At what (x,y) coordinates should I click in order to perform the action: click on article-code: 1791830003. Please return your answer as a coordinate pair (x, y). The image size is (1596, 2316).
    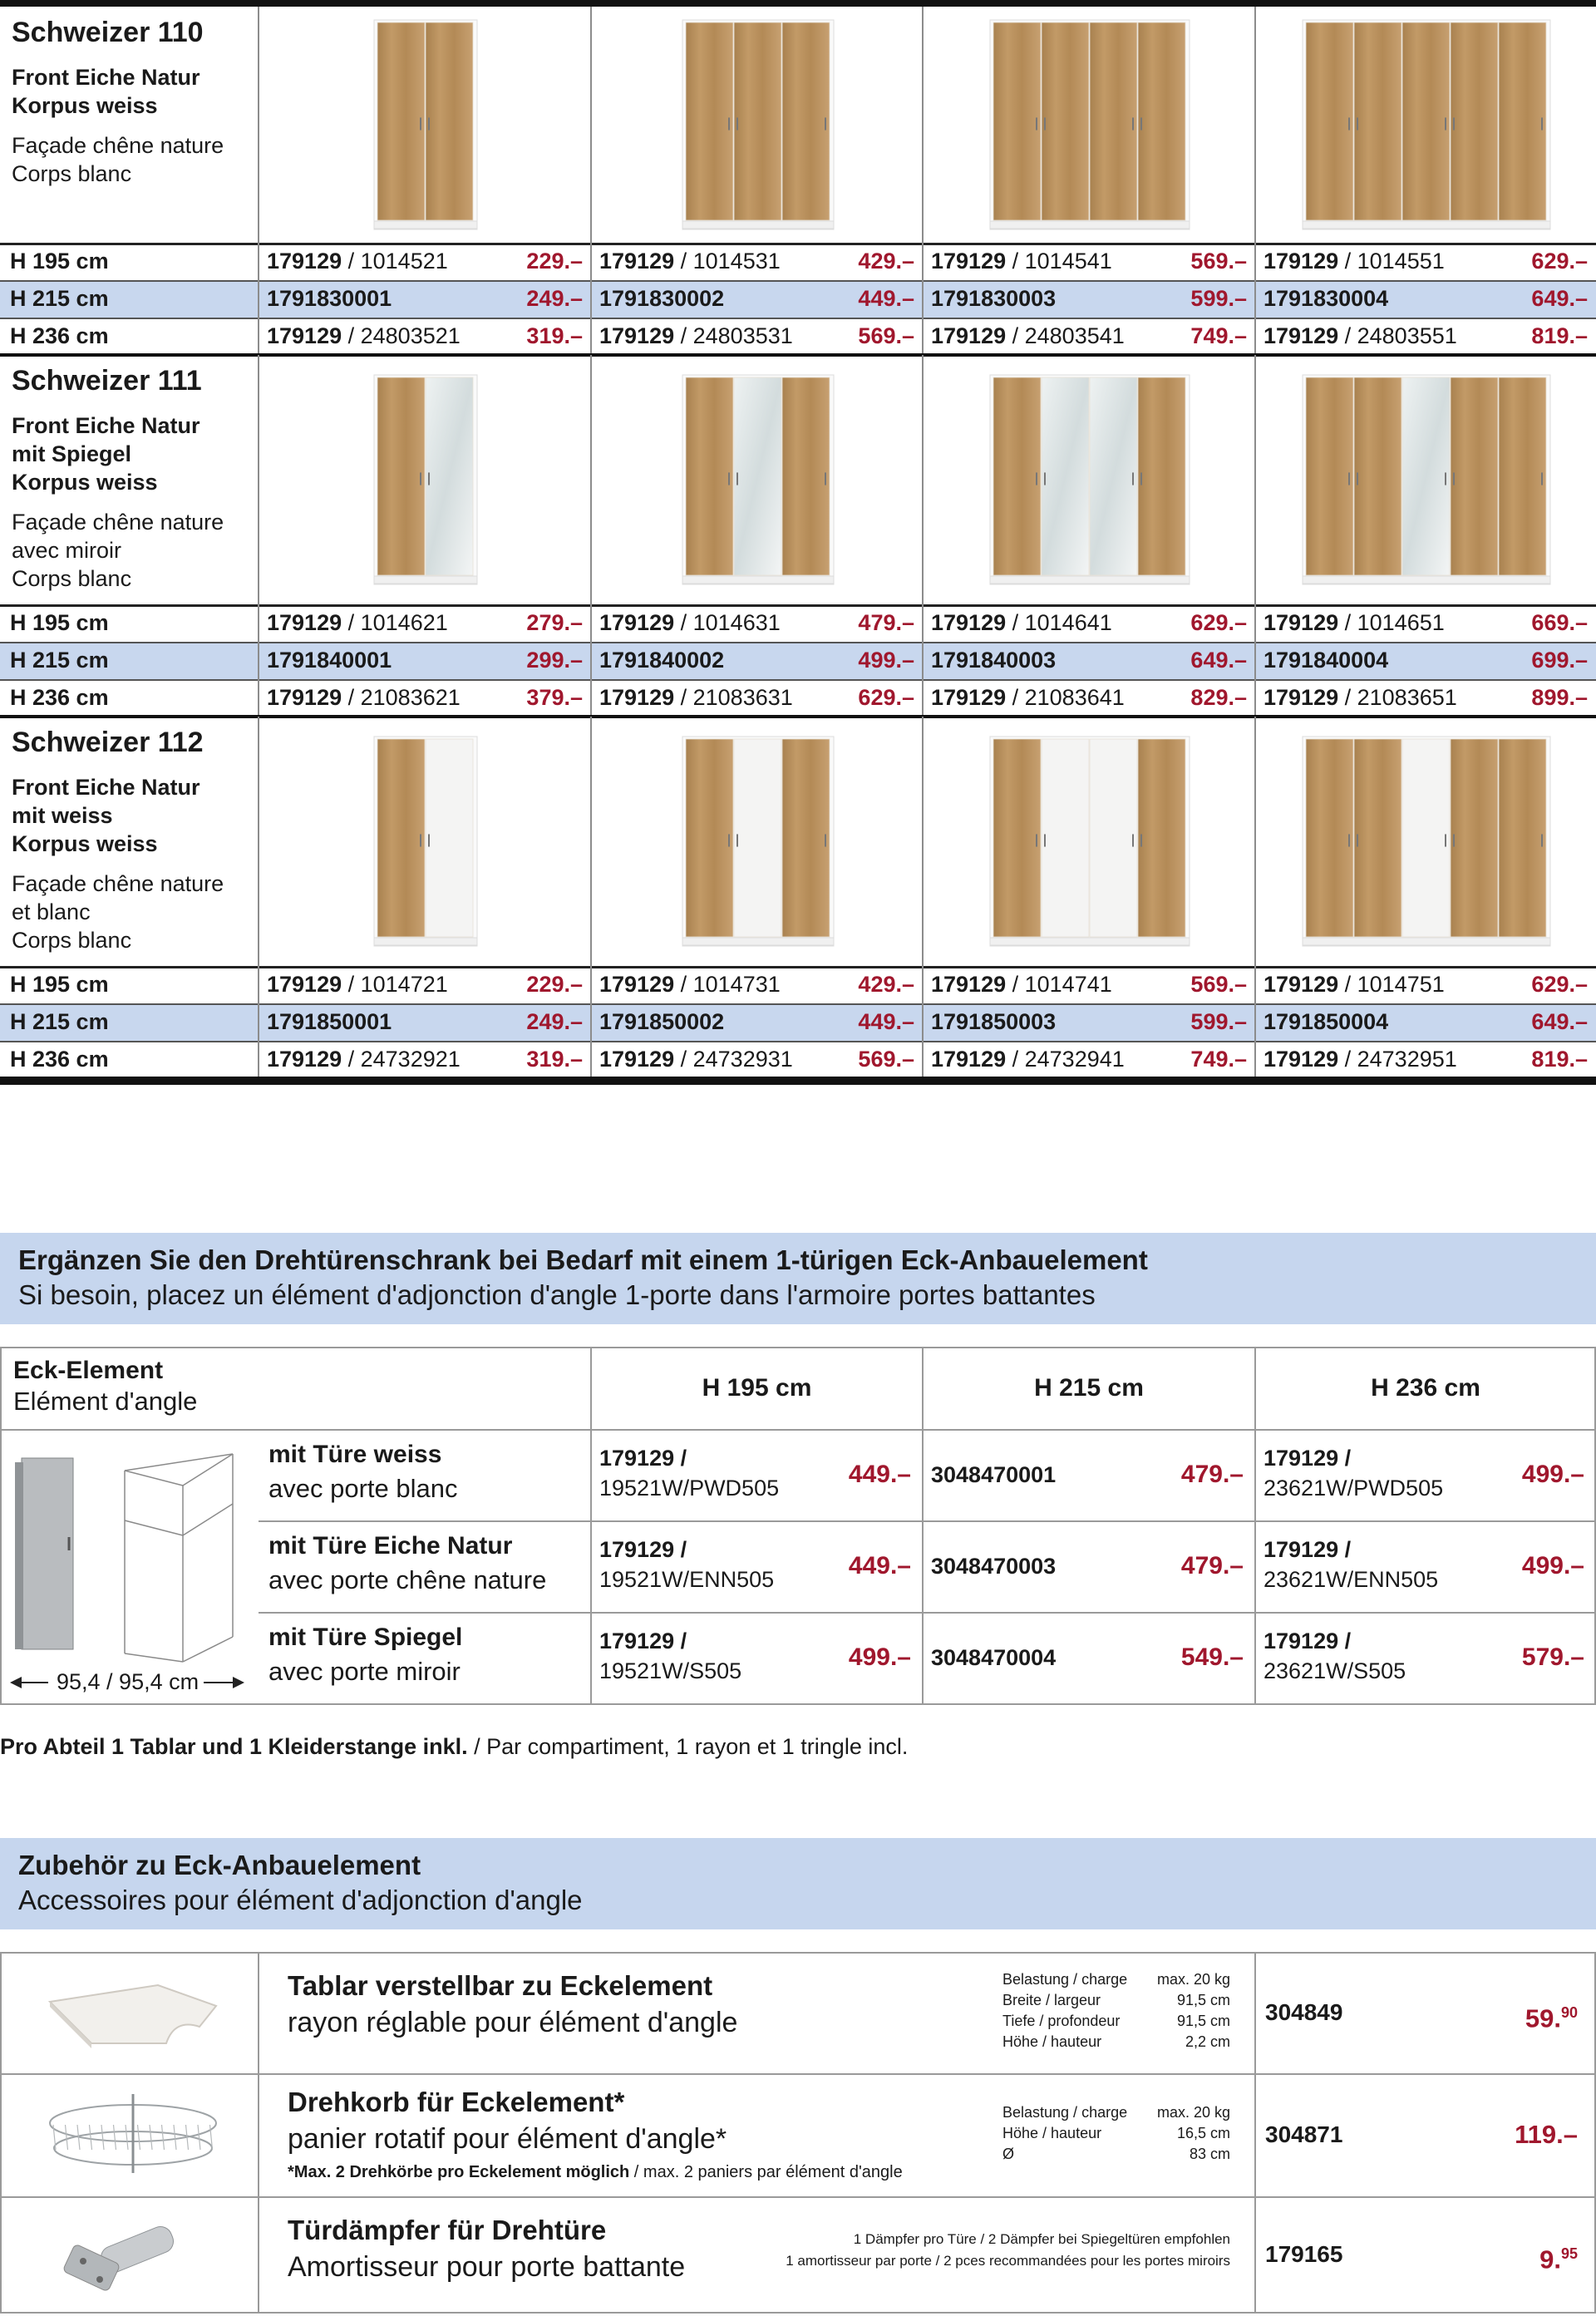
    Looking at the image, I should click on (994, 298).